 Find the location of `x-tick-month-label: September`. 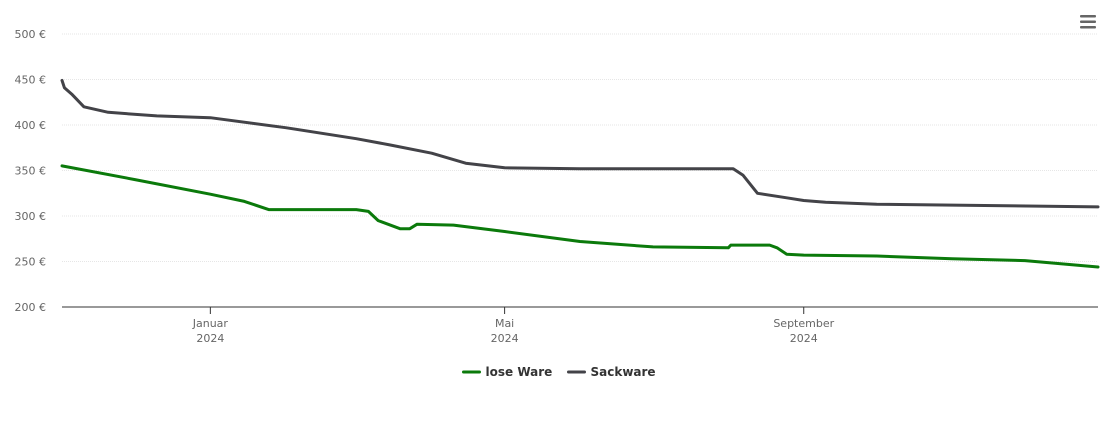

x-tick-month-label: September is located at coordinates (803, 323).